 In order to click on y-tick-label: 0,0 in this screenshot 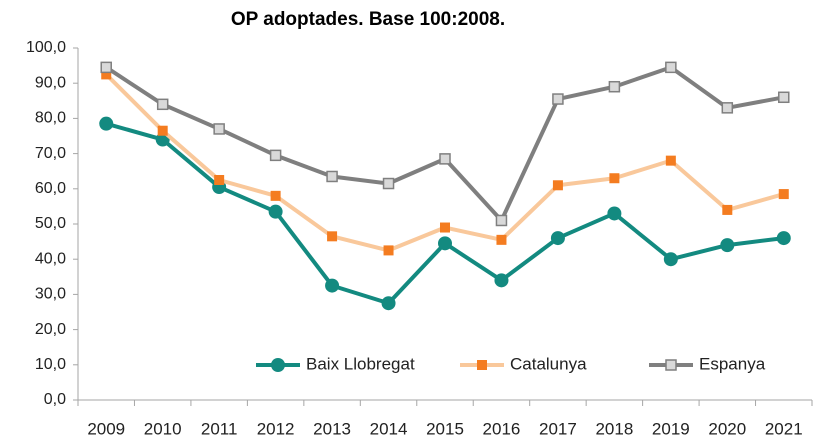, I will do `click(55, 399)`.